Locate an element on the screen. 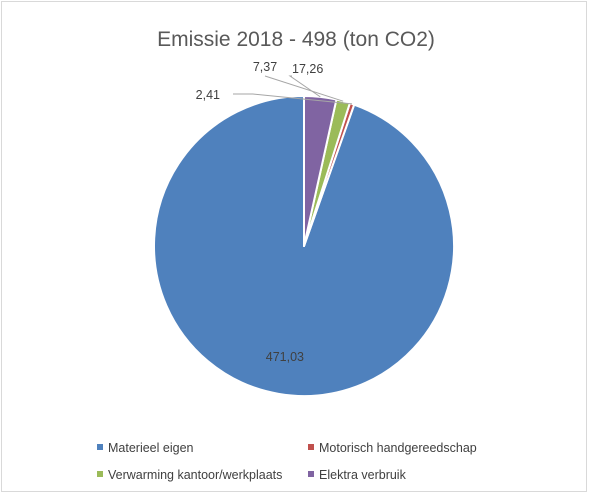  legend-label: Motorisch handgereedschap is located at coordinates (398, 448).